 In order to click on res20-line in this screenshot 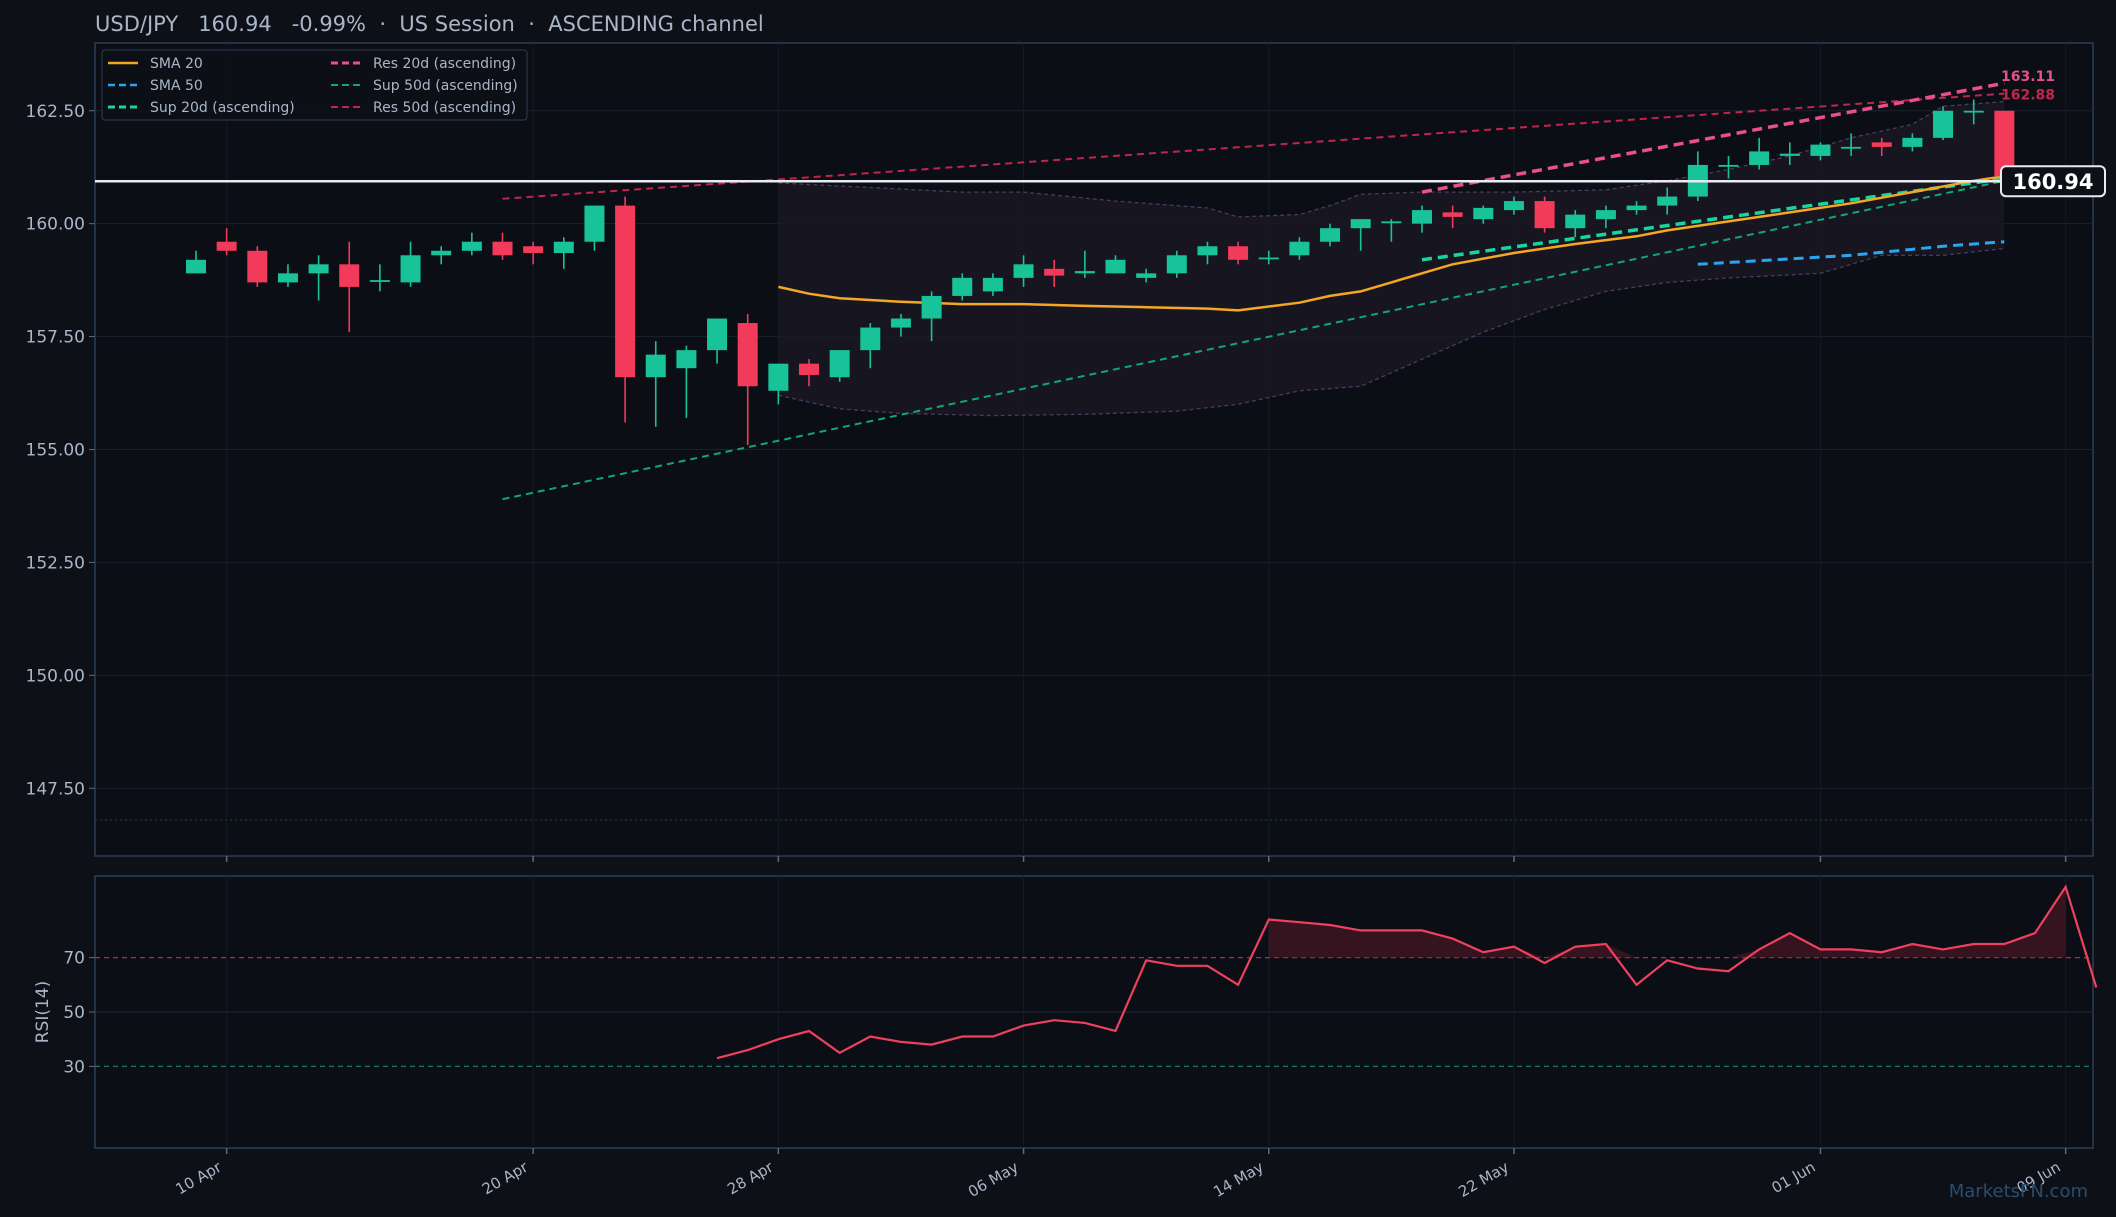, I will do `click(1713, 137)`.